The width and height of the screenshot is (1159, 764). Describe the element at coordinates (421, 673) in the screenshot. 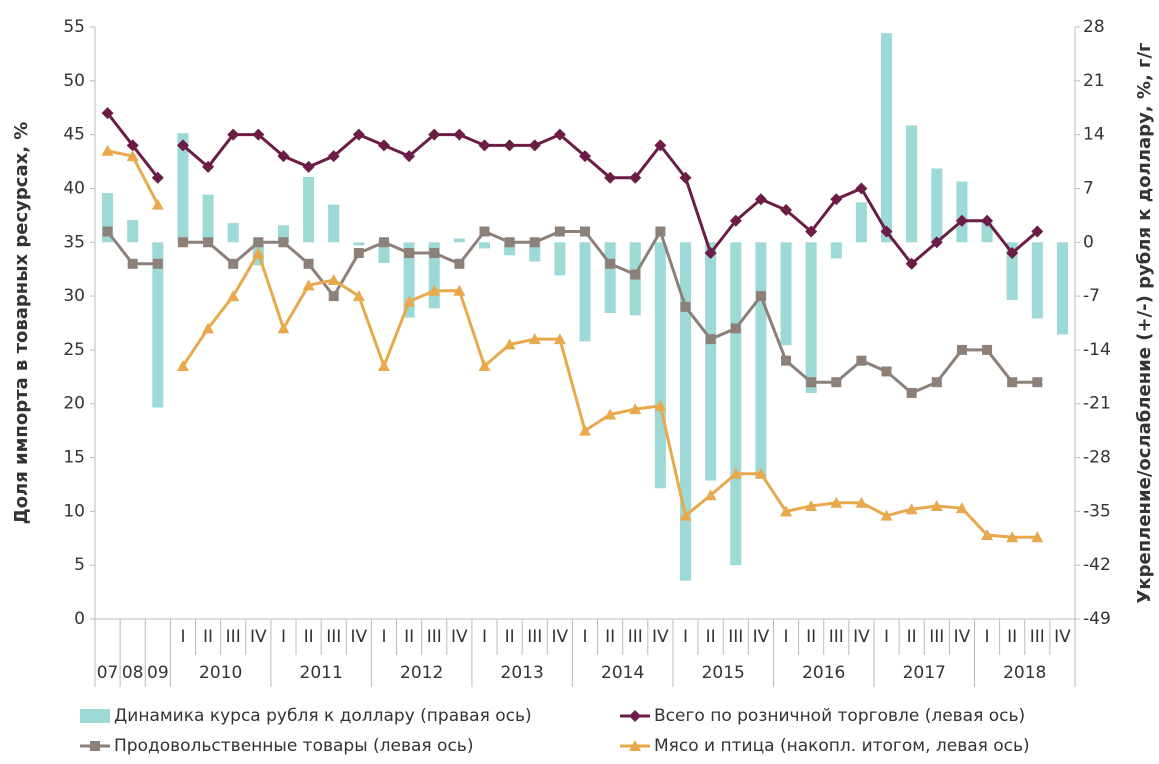

I see `x-group-label: 2012` at that location.